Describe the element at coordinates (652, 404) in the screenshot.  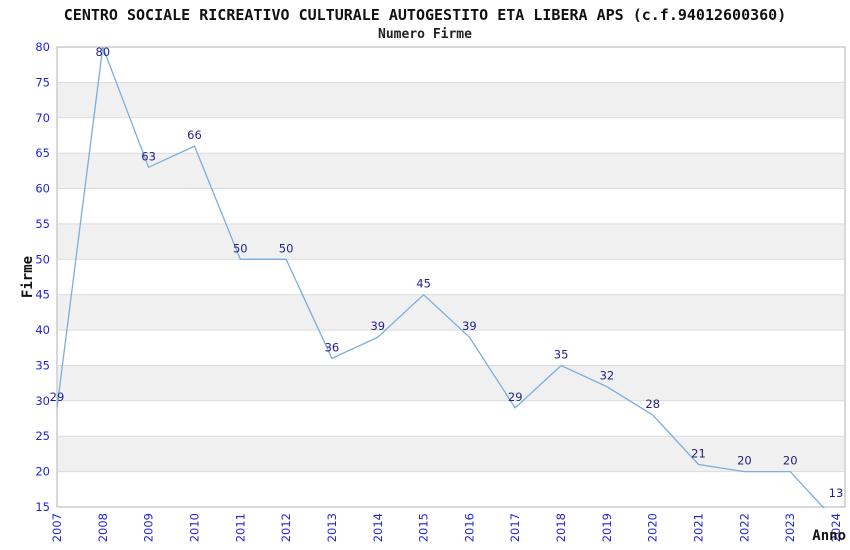
I see `point-label: 28` at that location.